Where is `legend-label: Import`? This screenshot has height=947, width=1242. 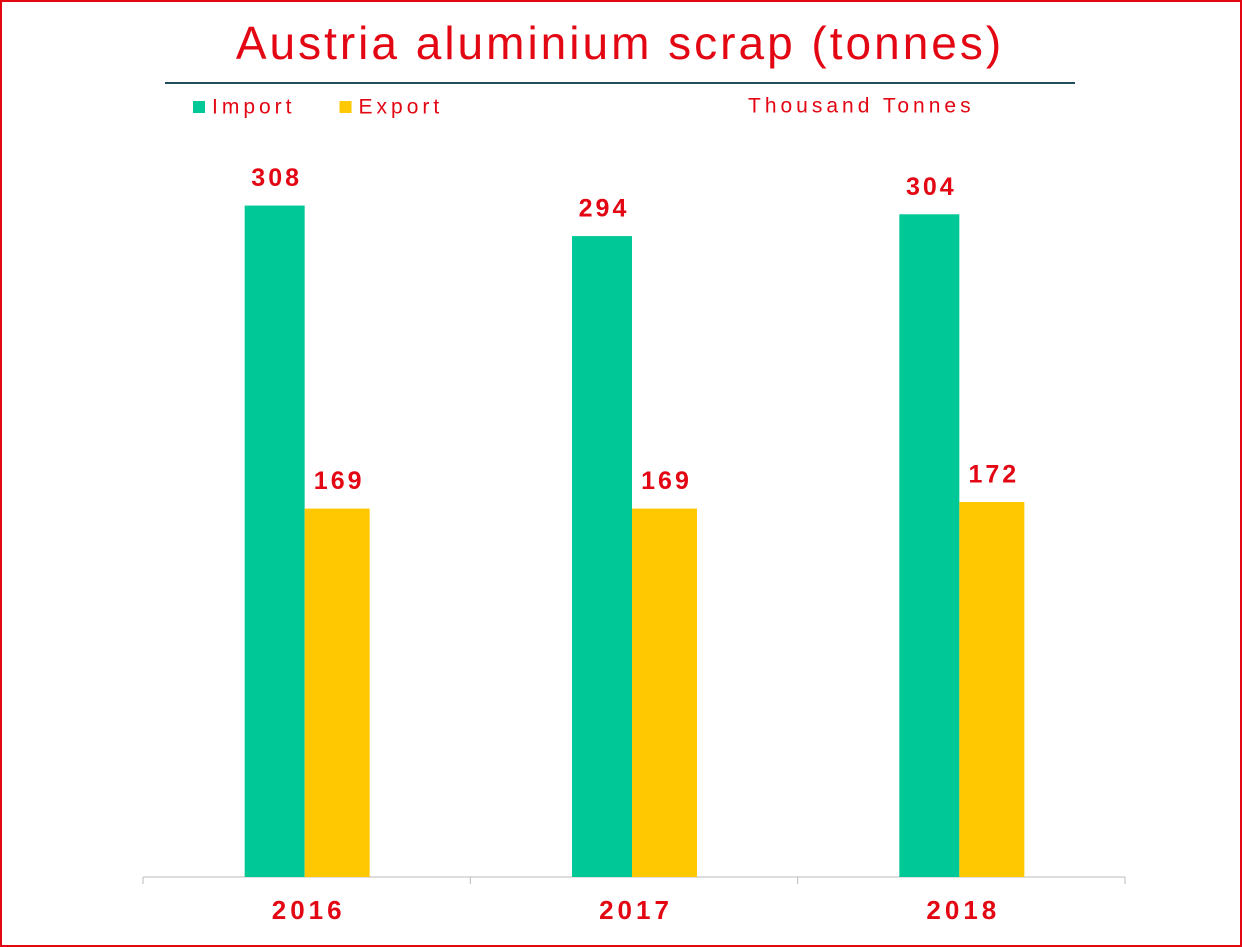
legend-label: Import is located at coordinates (254, 107).